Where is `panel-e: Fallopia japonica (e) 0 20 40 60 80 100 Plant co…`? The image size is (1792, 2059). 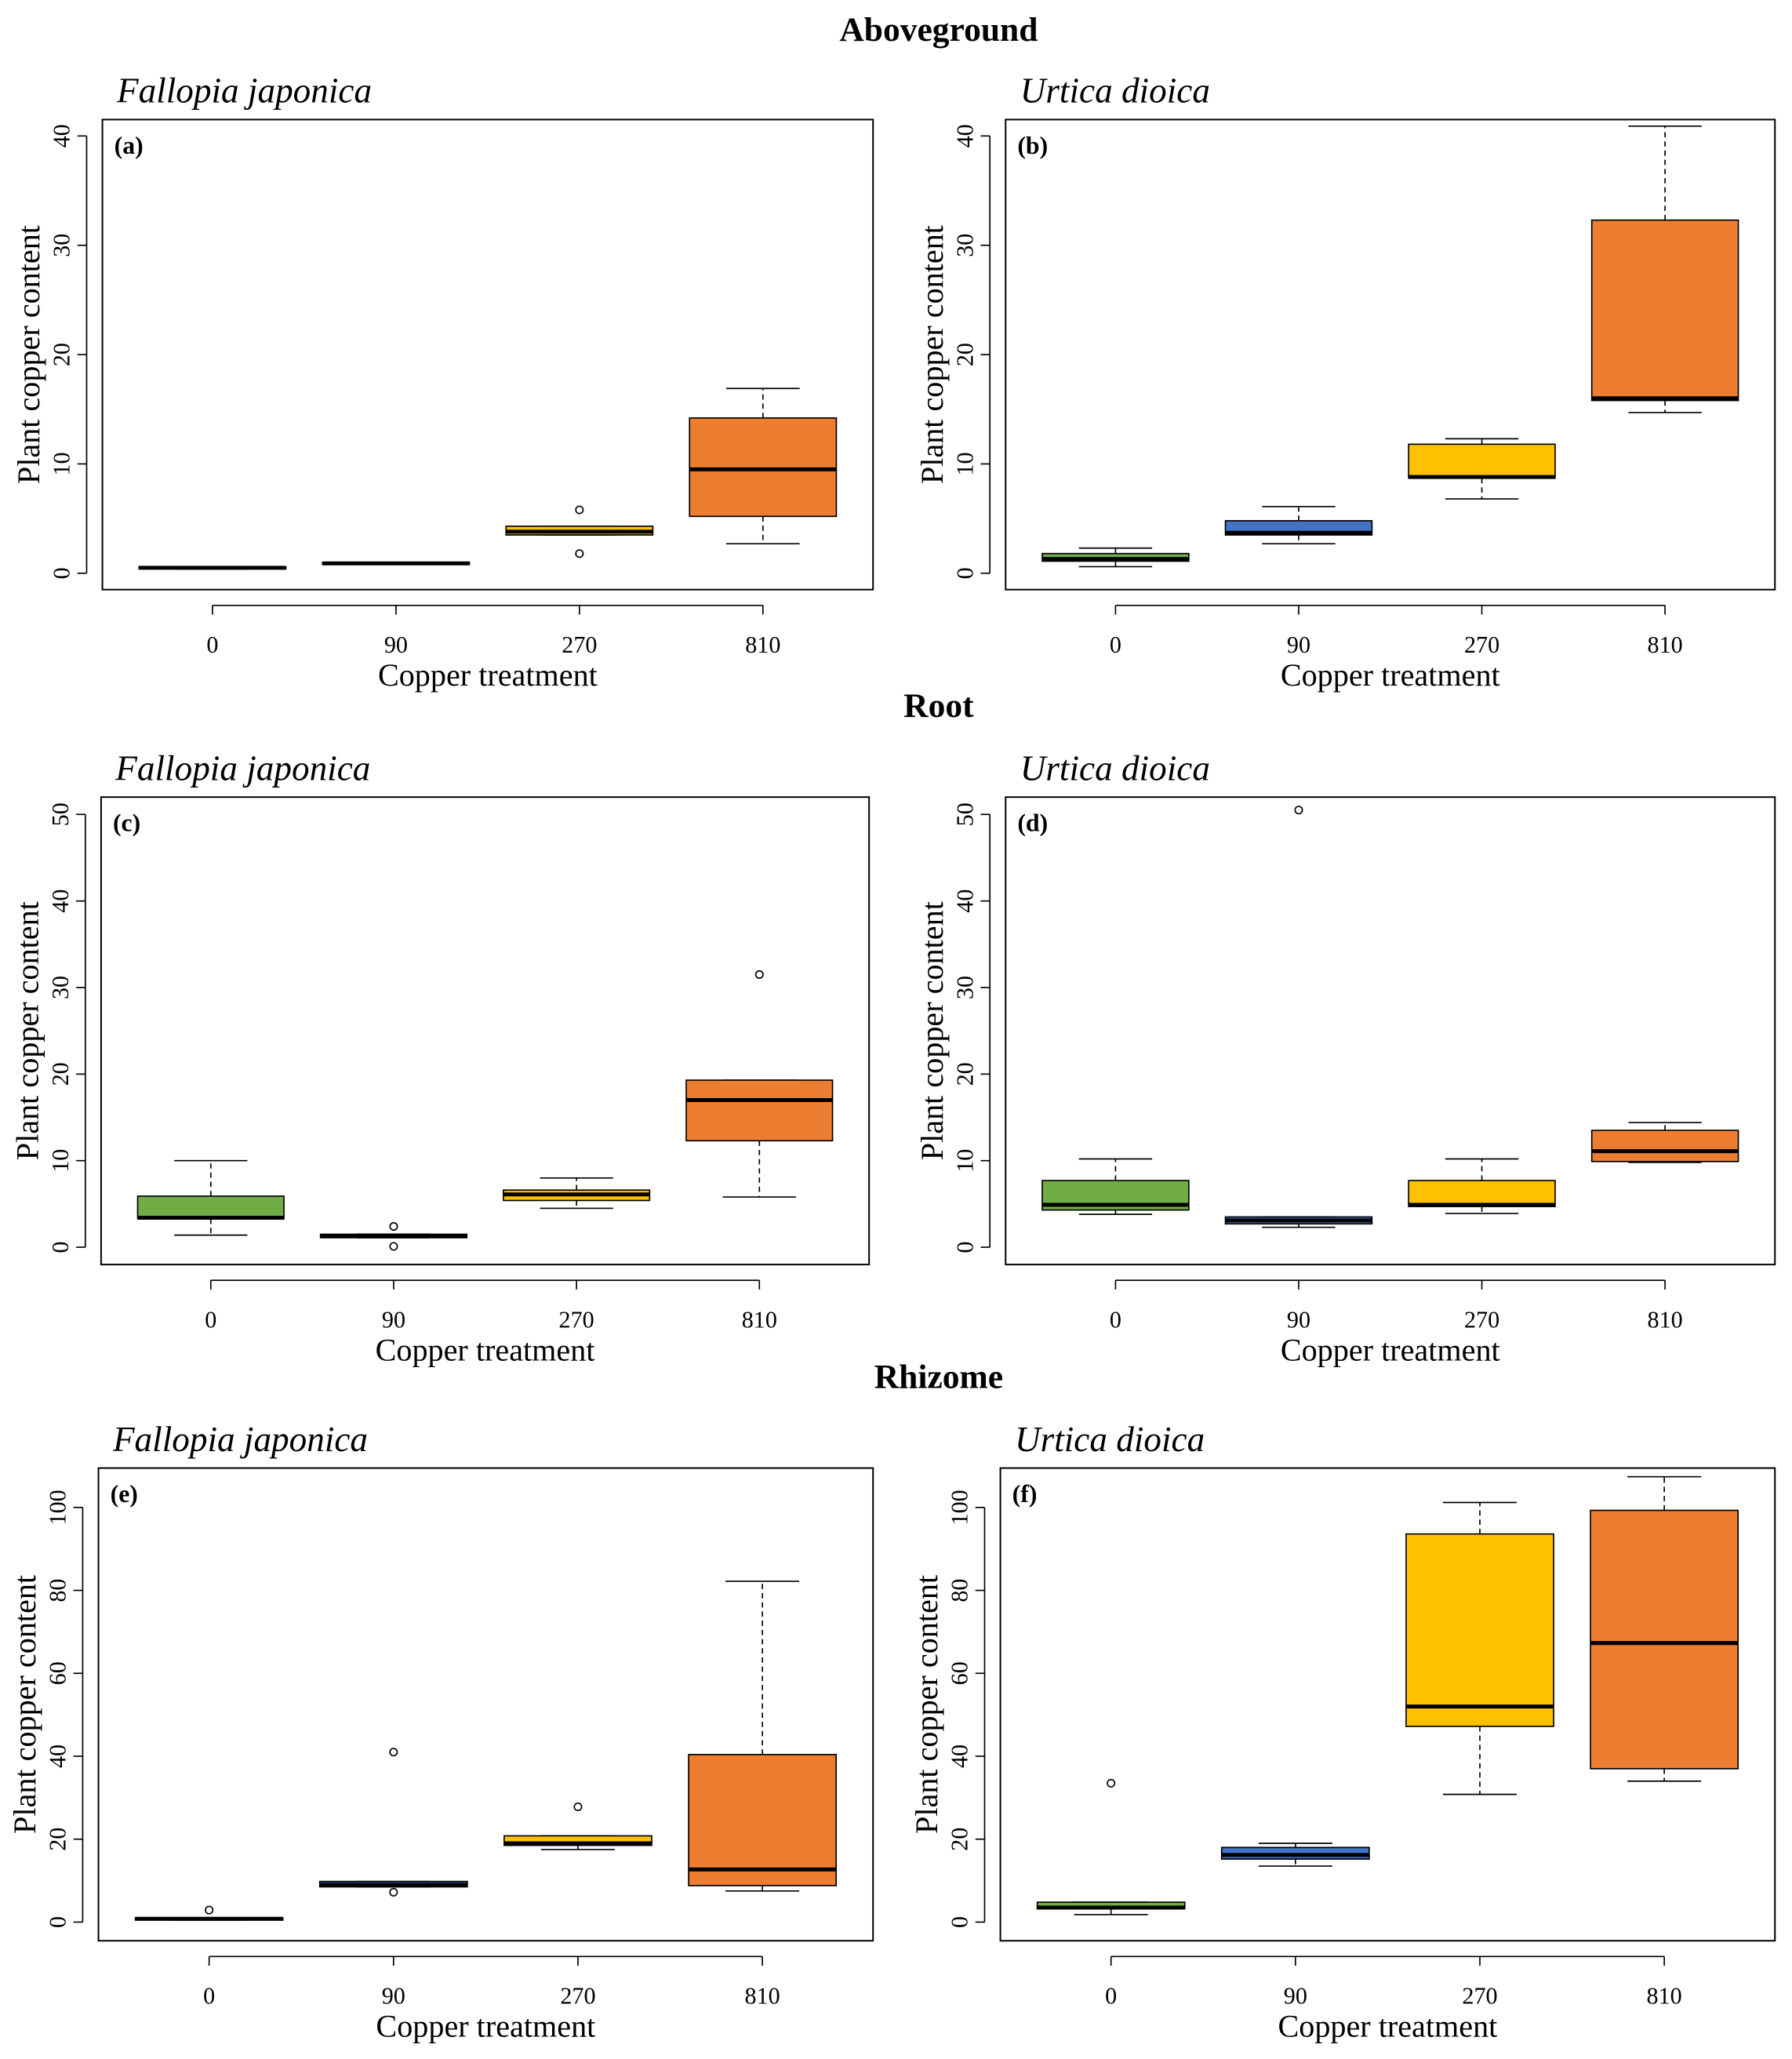 panel-e: Fallopia japonica (e) 0 20 40 60 80 100 Plant co… is located at coordinates (440, 1732).